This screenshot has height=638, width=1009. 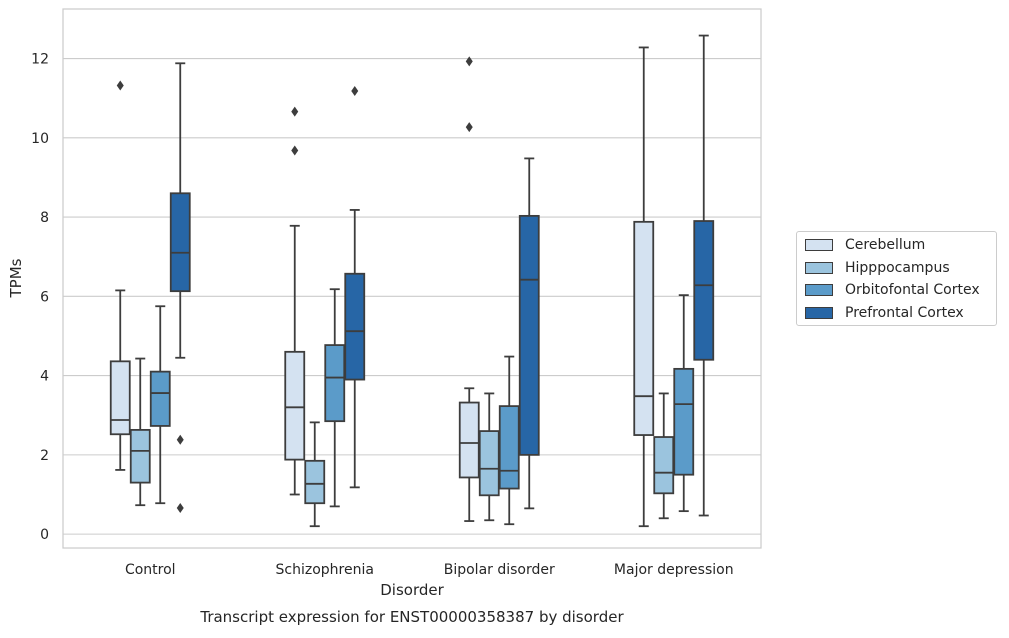 I want to click on y-tick-label: 8, so click(x=44, y=218).